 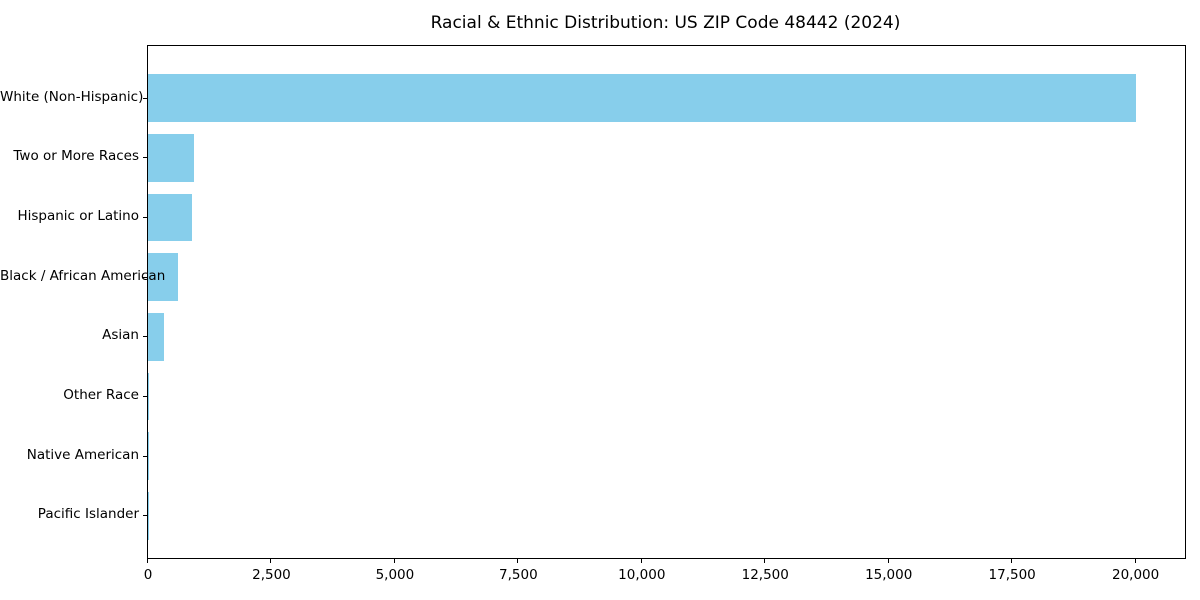 What do you see at coordinates (76, 156) in the screenshot?
I see `y-axis-label: Two or More Races` at bounding box center [76, 156].